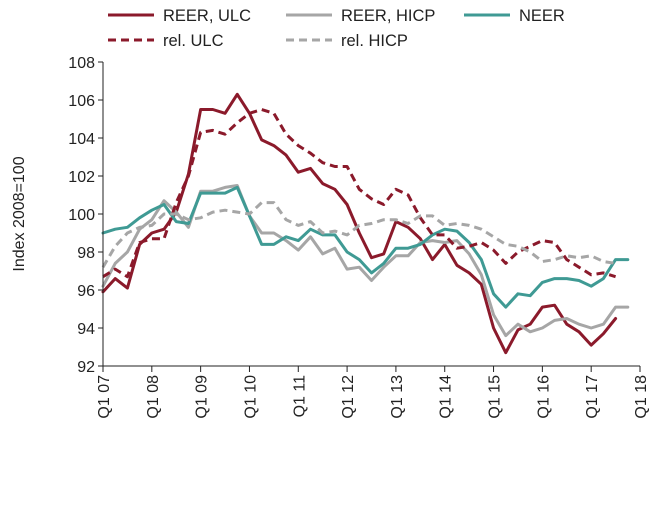 This screenshot has height=517, width=668. I want to click on x-tick-label: Q1 08, so click(153, 397).